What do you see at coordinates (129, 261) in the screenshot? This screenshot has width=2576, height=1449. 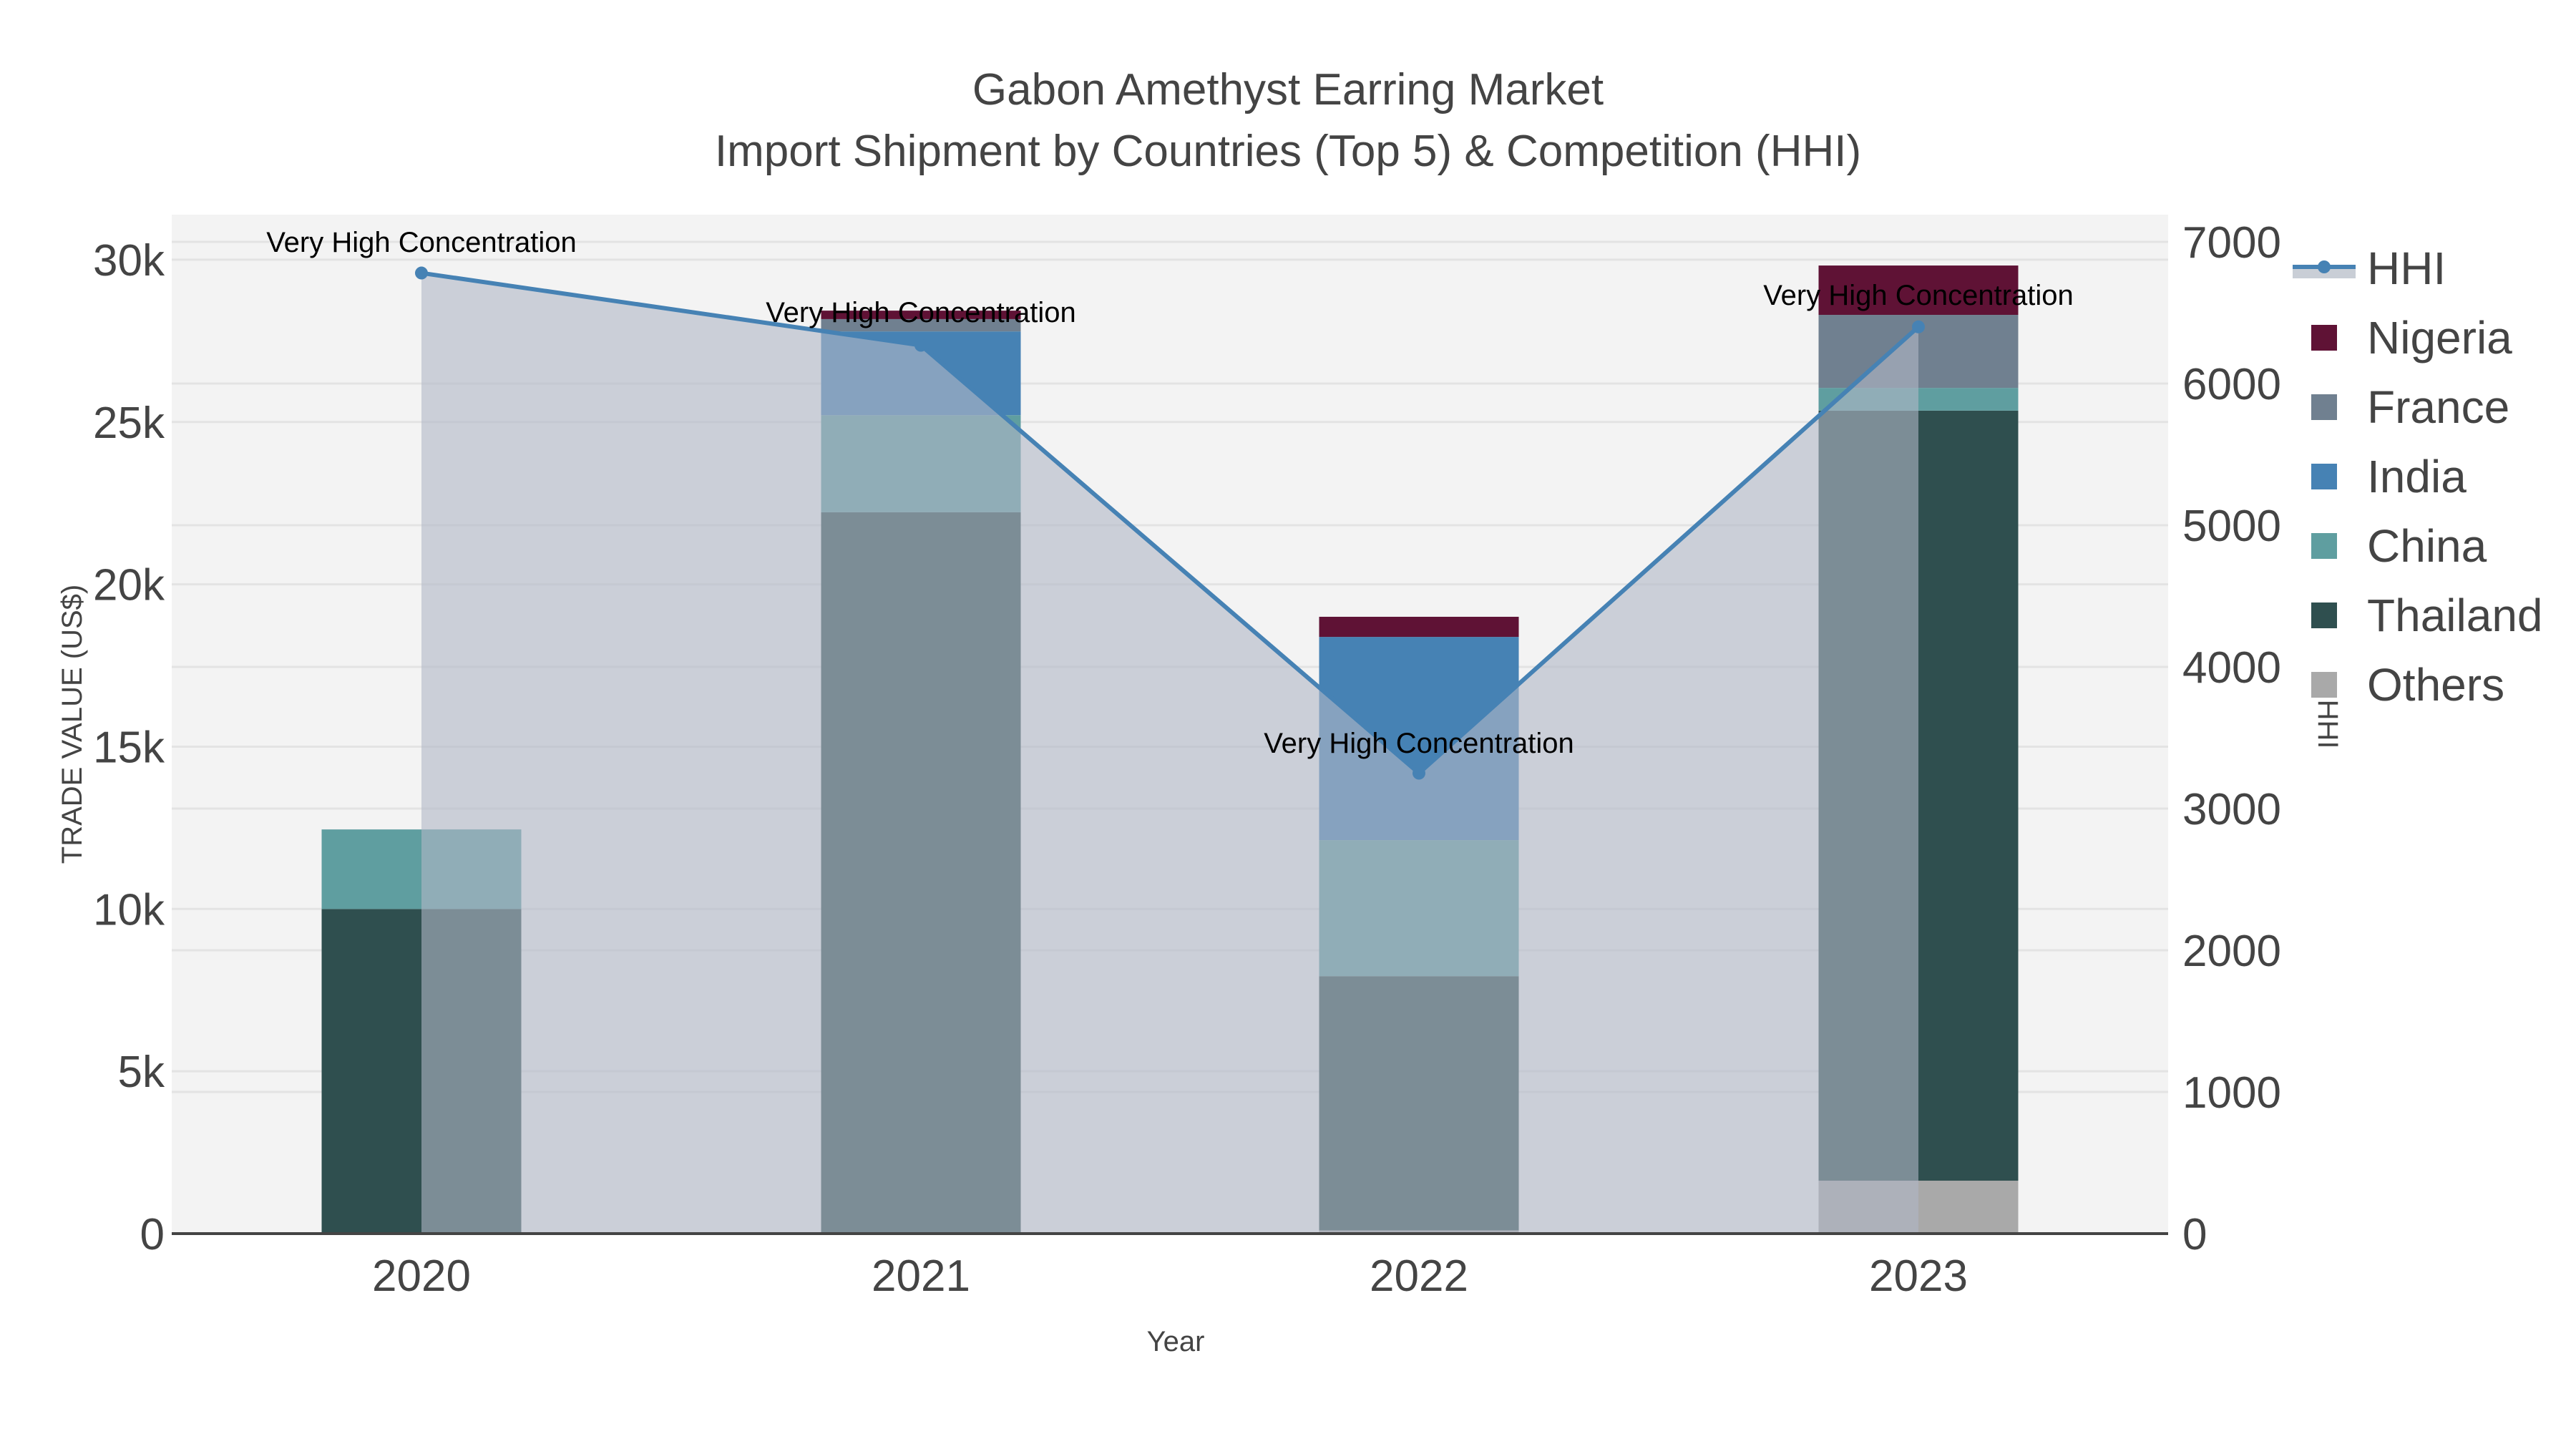 I see `y-left-tick-label: 30k` at bounding box center [129, 261].